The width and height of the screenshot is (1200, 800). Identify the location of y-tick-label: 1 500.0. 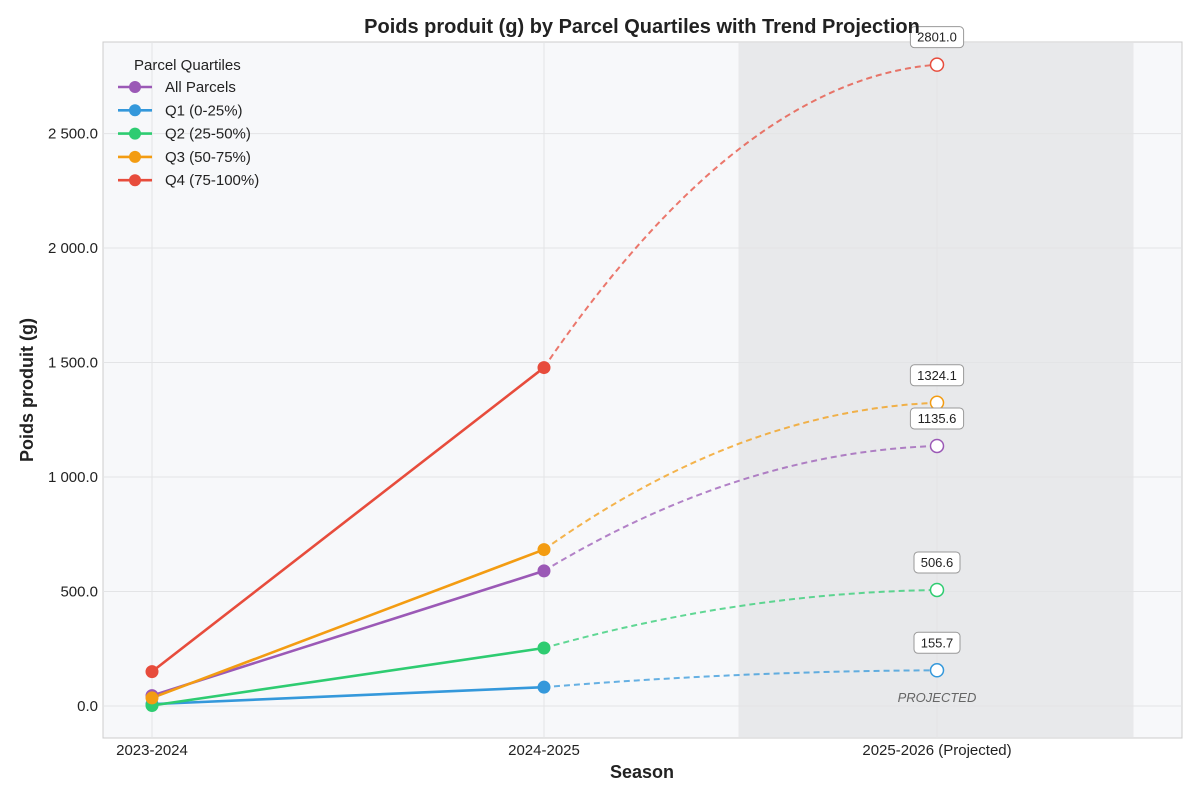
(73, 363).